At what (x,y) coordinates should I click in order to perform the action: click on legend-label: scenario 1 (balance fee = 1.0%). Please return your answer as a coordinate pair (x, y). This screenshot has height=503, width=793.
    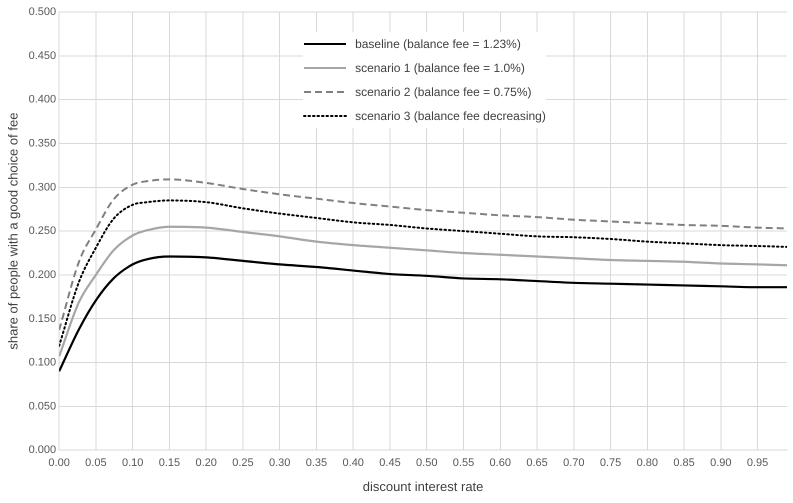
    Looking at the image, I should click on (440, 68).